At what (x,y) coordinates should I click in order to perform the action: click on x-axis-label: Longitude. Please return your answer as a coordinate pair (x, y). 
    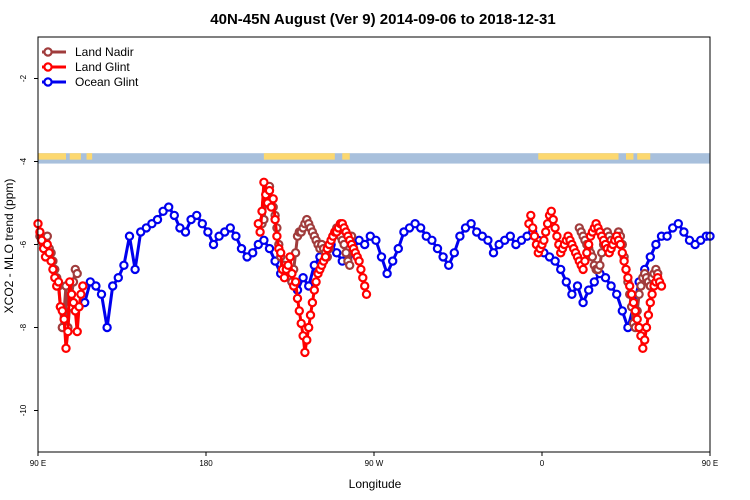
    Looking at the image, I should click on (375, 484).